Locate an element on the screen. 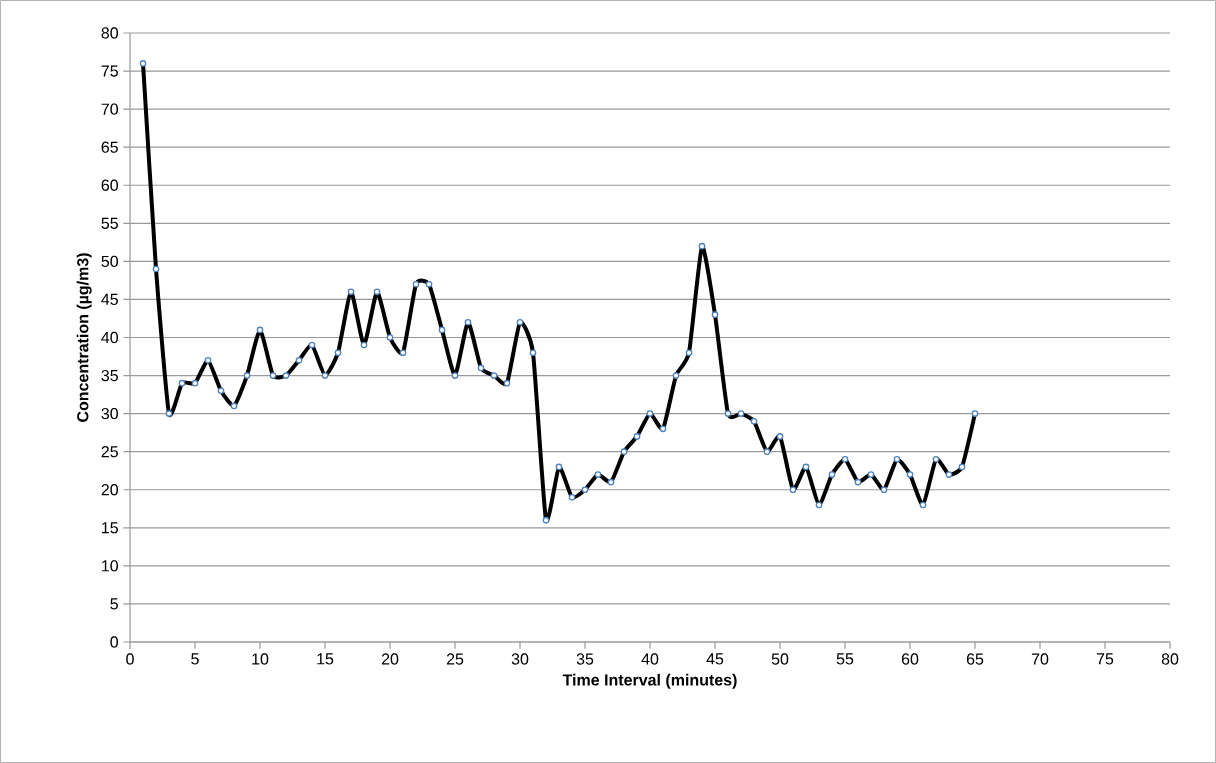  x-tick-label: 75 is located at coordinates (1105, 659).